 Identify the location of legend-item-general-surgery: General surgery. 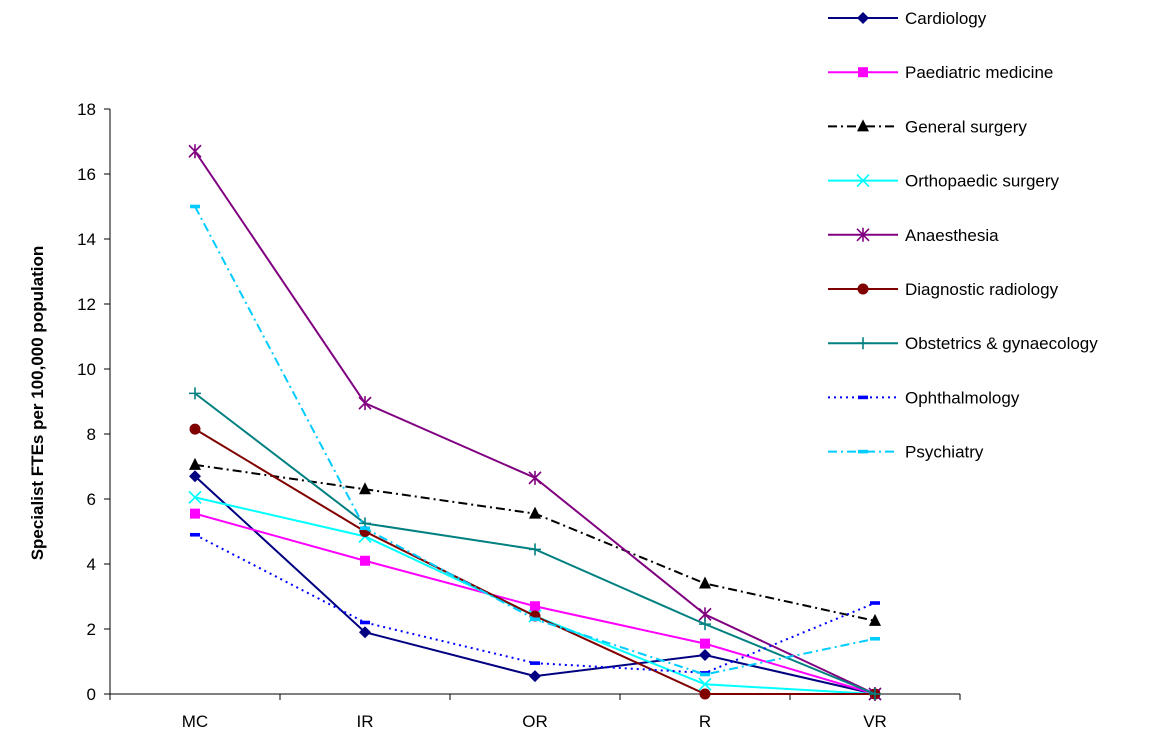
(927, 126).